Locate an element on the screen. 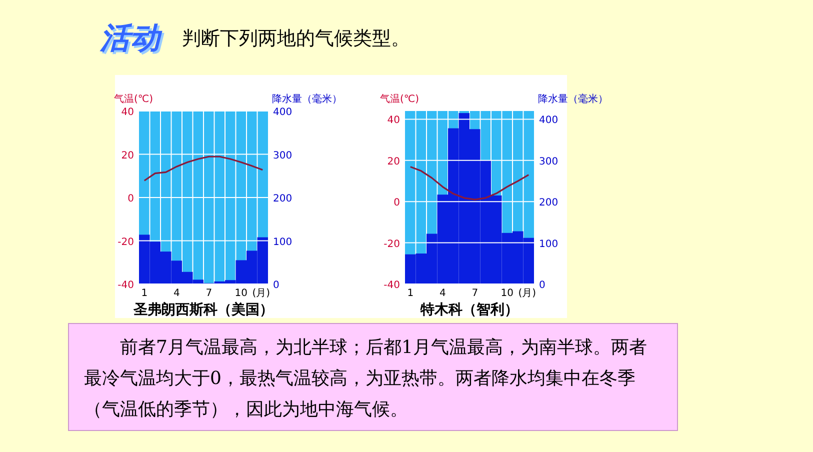 This screenshot has width=813, height=452. text: 特木科（智利） is located at coordinates (469, 310).